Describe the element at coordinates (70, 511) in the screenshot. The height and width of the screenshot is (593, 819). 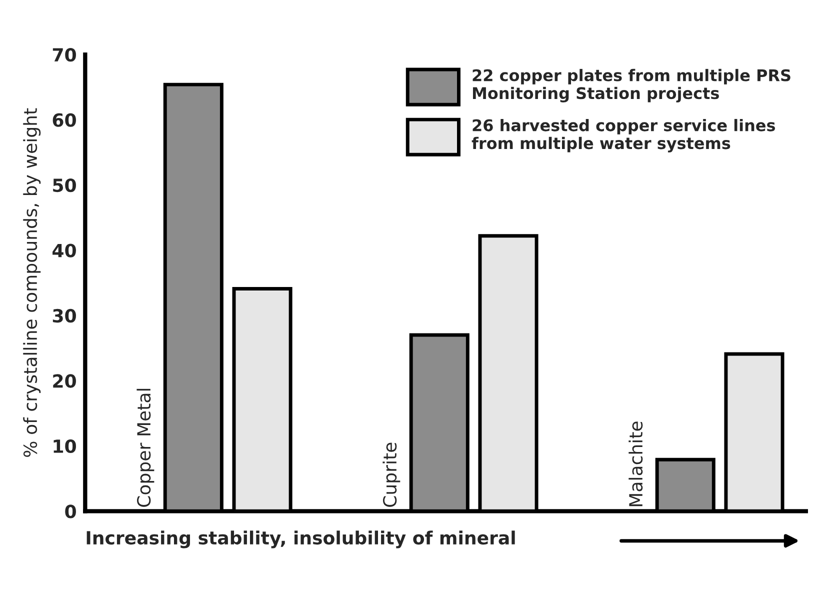
I see `y-tick-label: 0` at that location.